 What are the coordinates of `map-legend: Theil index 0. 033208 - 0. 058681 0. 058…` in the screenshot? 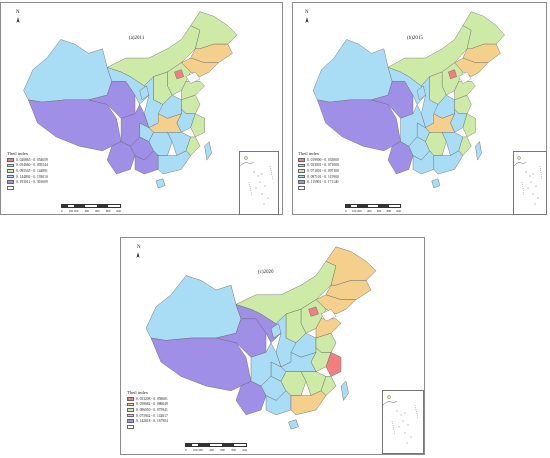 It's located at (147, 410).